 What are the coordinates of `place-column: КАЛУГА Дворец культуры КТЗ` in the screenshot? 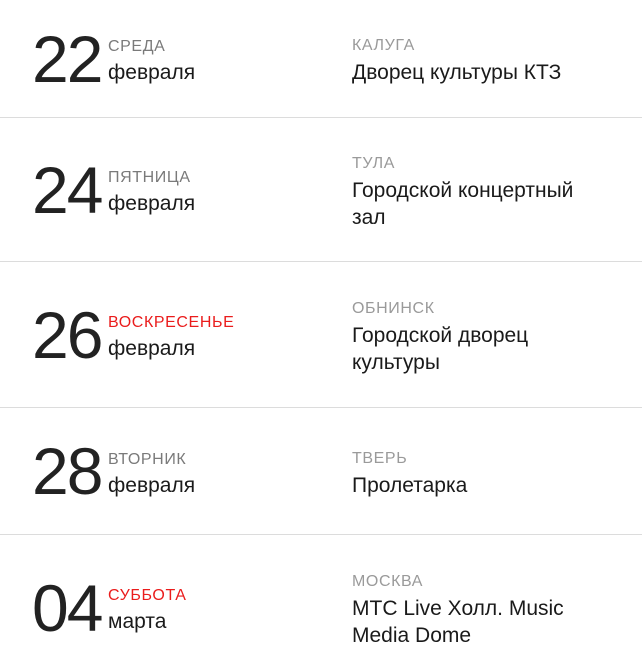 It's located at (497, 58).